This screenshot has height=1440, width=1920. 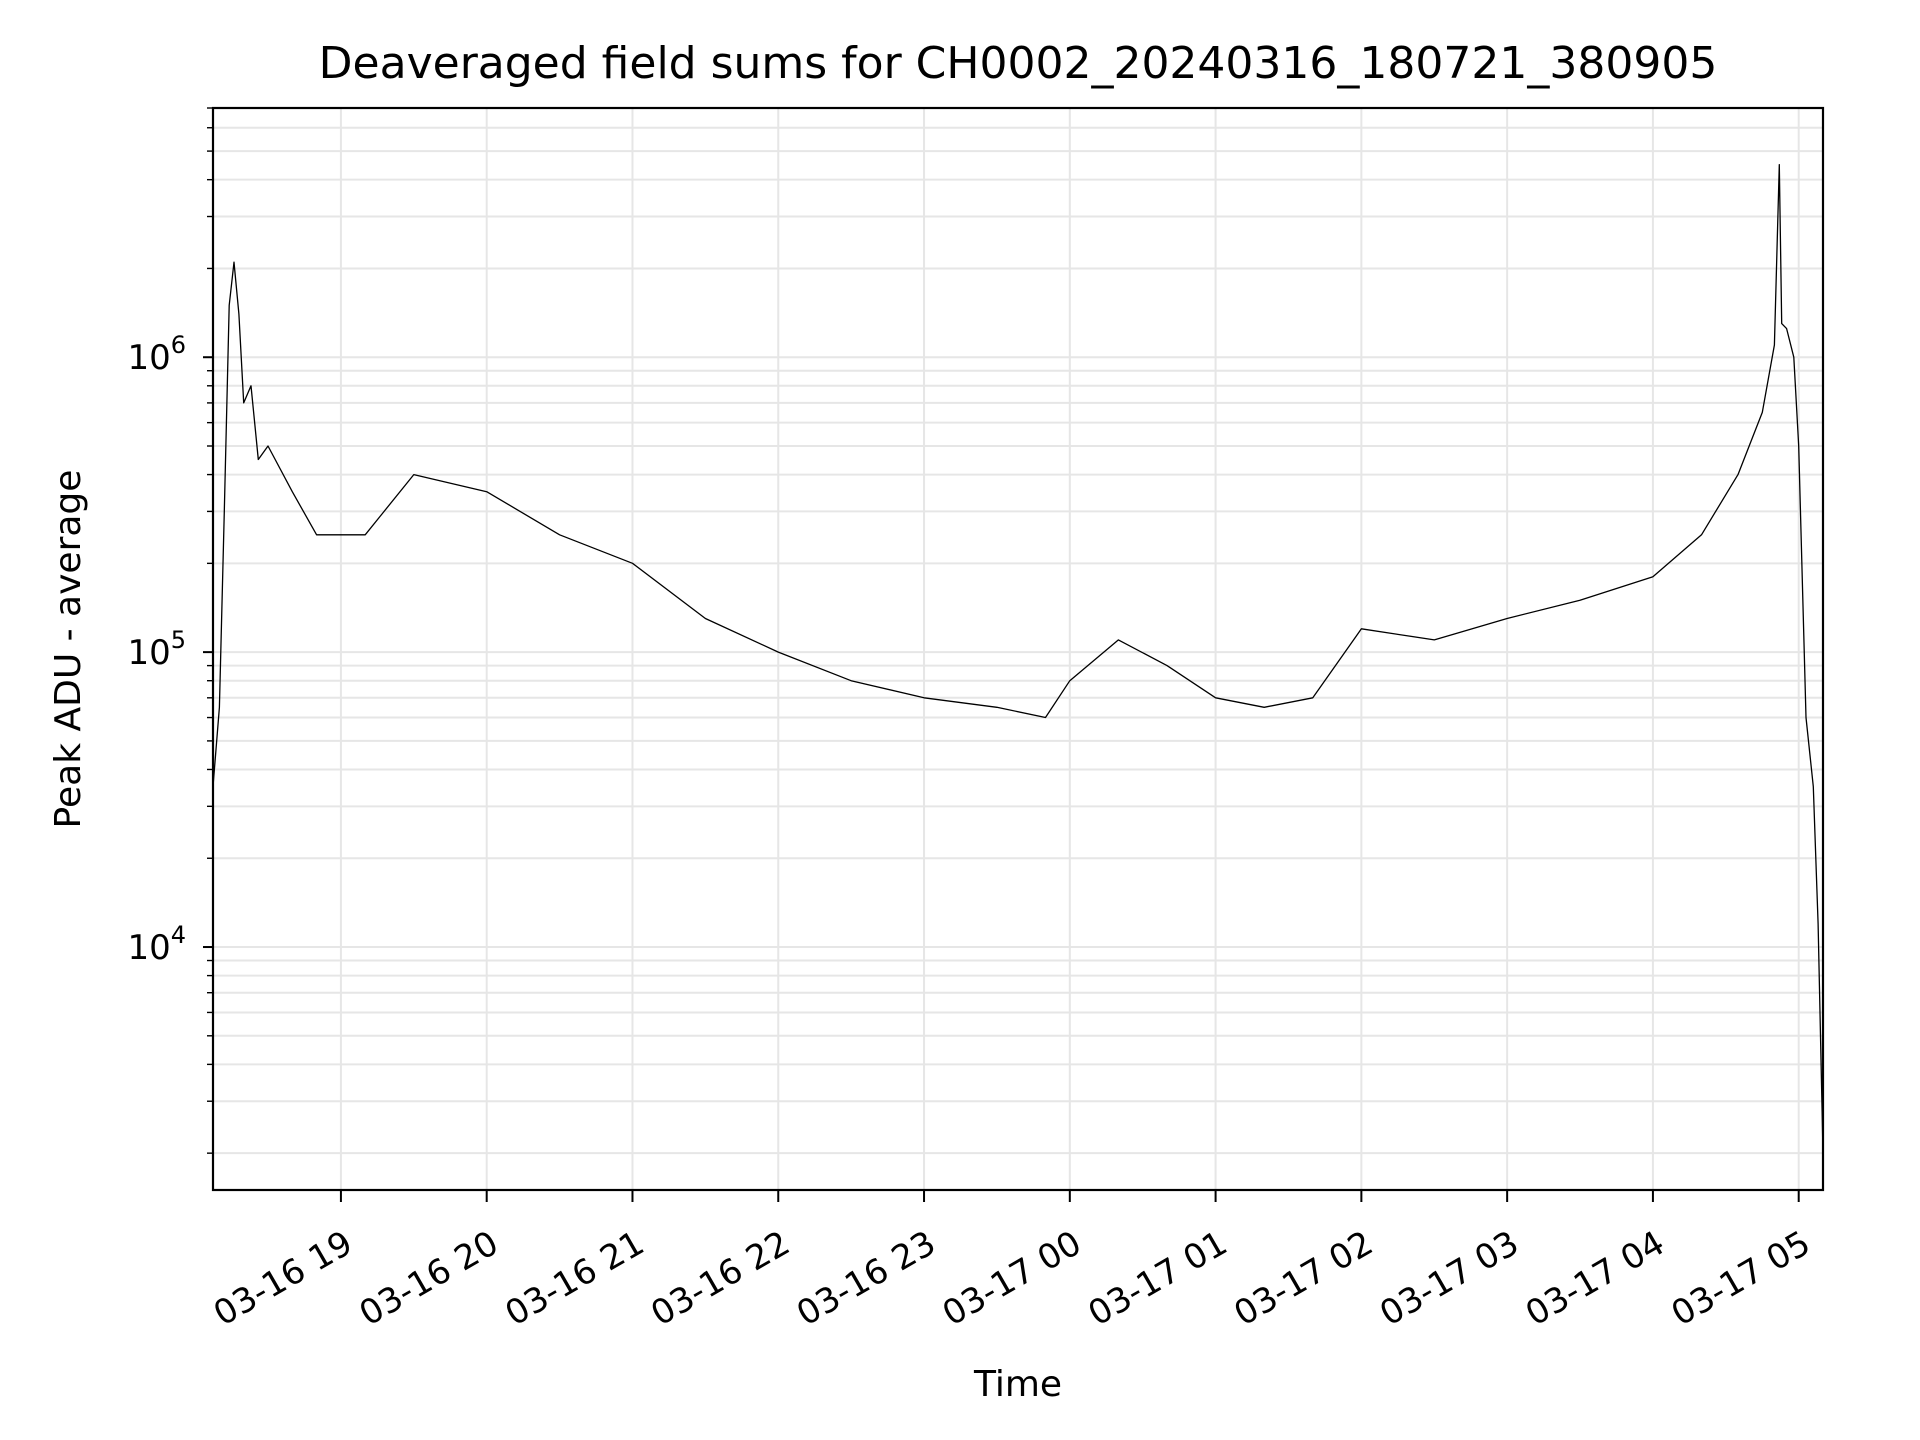 What do you see at coordinates (429, 1278) in the screenshot?
I see `x-tick-label: 03-16 20` at bounding box center [429, 1278].